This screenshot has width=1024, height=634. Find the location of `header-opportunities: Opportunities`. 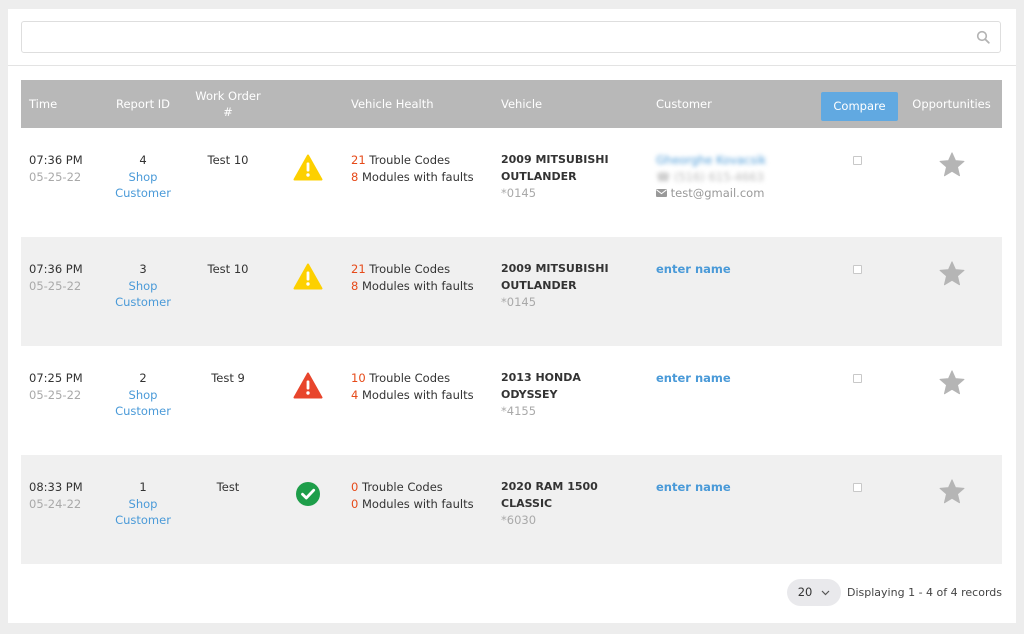

header-opportunities: Opportunities is located at coordinates (951, 104).